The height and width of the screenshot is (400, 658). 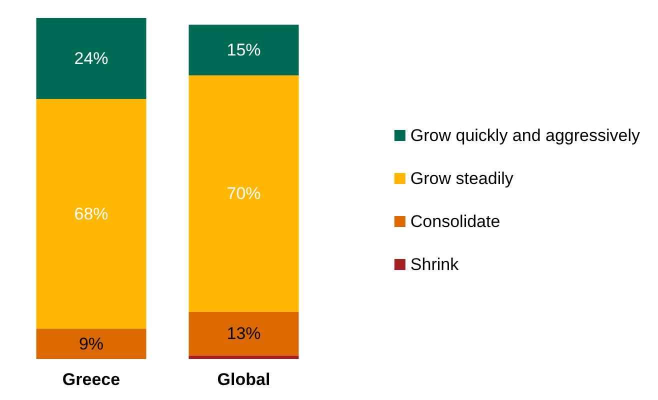 I want to click on x-tick-label: Global, so click(x=243, y=379).